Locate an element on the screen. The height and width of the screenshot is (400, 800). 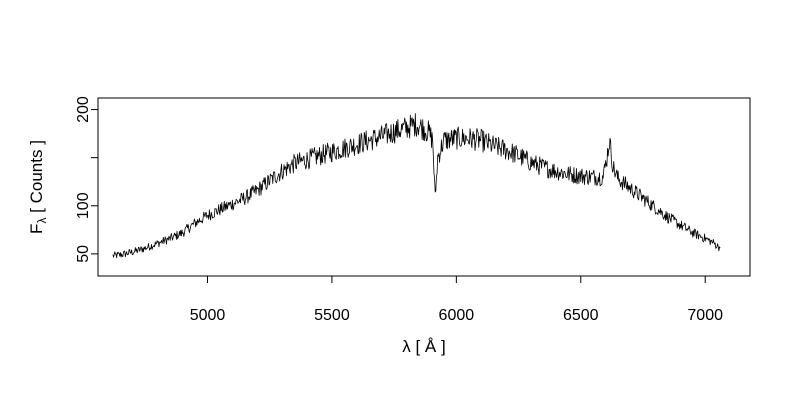
y-axis-label: Fλ [ Counts ] is located at coordinates (38, 187).